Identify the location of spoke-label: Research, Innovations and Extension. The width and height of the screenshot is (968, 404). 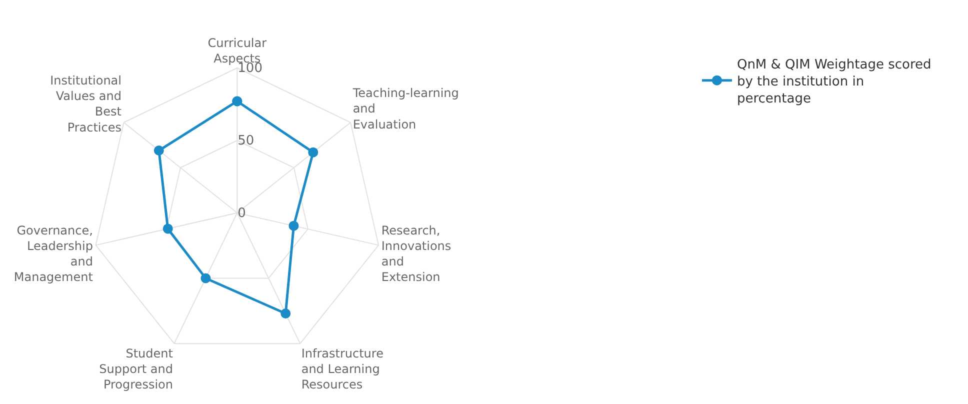
(416, 253).